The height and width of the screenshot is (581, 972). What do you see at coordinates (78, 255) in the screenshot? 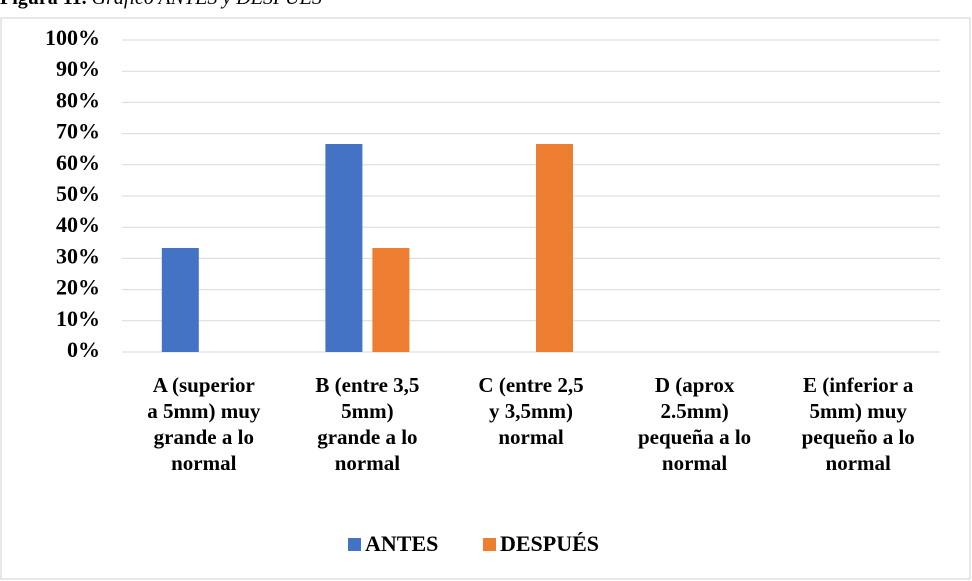
I see `y-tick-label: 30%` at bounding box center [78, 255].